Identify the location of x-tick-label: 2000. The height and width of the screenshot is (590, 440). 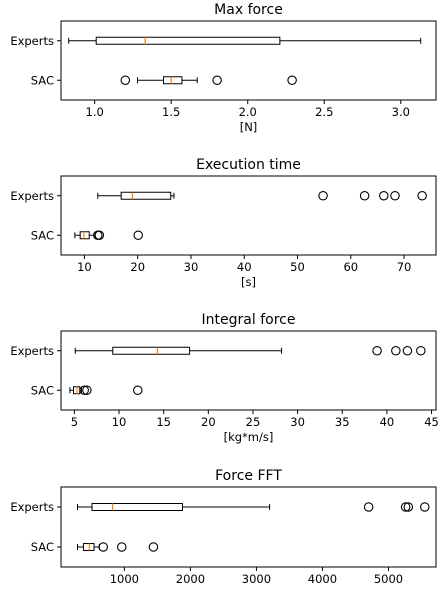
(190, 579).